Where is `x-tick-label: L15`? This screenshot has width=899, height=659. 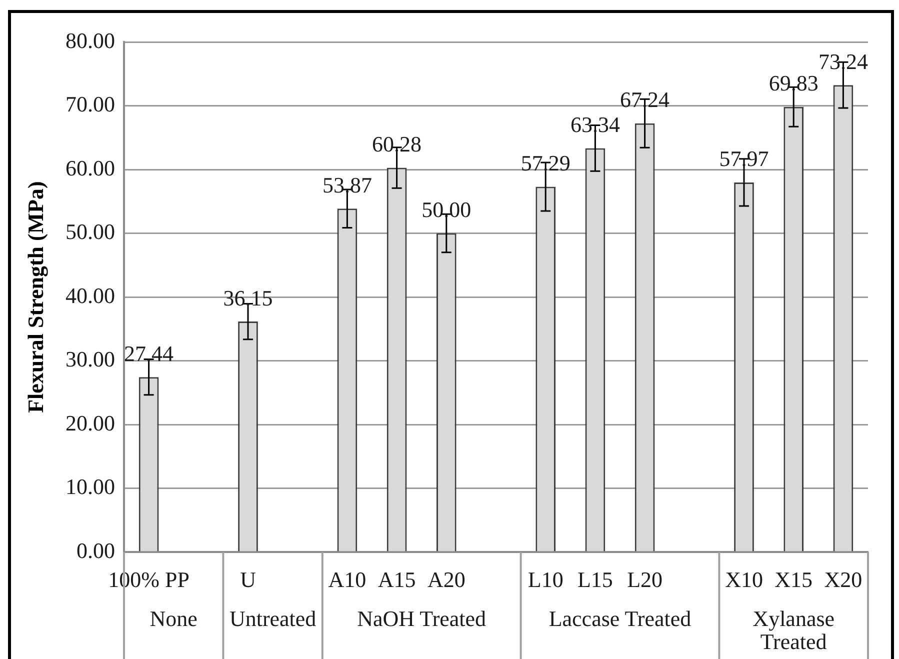 x-tick-label: L15 is located at coordinates (595, 579).